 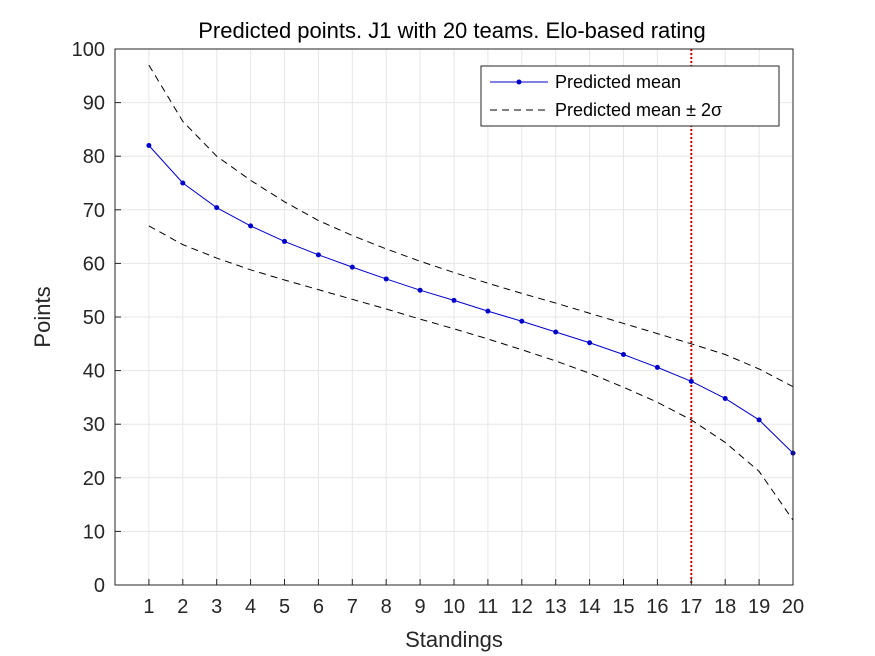 What do you see at coordinates (638, 110) in the screenshot?
I see `legend-label-band: Predicted mean ± 2σ` at bounding box center [638, 110].